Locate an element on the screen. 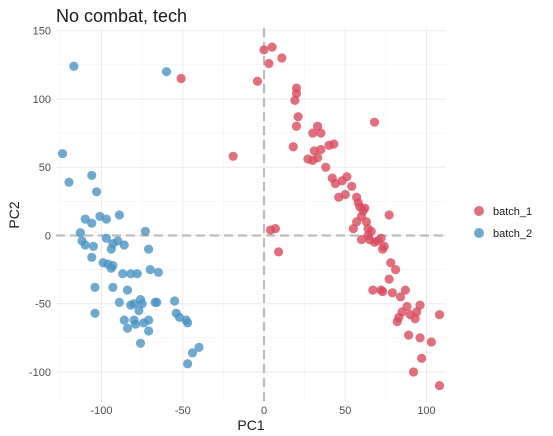 The height and width of the screenshot is (436, 553). y-tick-label: -50 is located at coordinates (43, 305).